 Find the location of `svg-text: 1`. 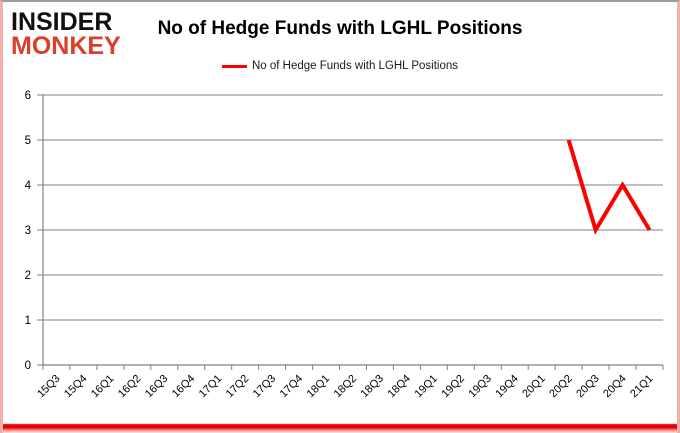

svg-text: 1 is located at coordinates (28, 321).